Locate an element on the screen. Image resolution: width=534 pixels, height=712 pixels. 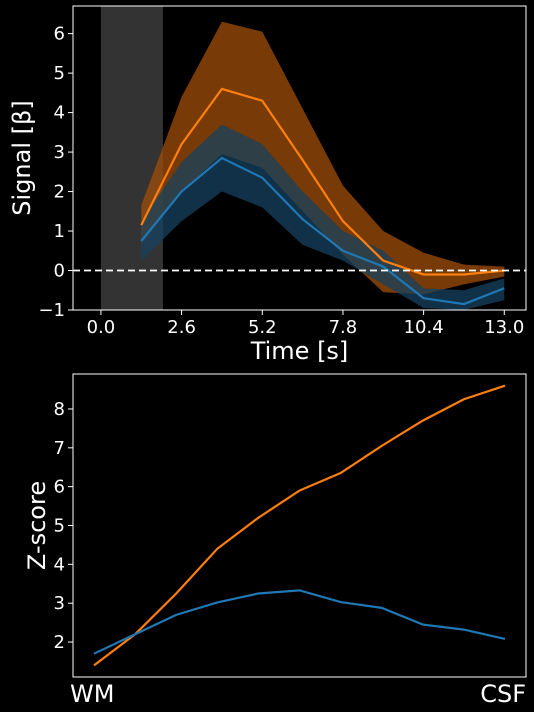
stimulus-shade is located at coordinates (131, 158).